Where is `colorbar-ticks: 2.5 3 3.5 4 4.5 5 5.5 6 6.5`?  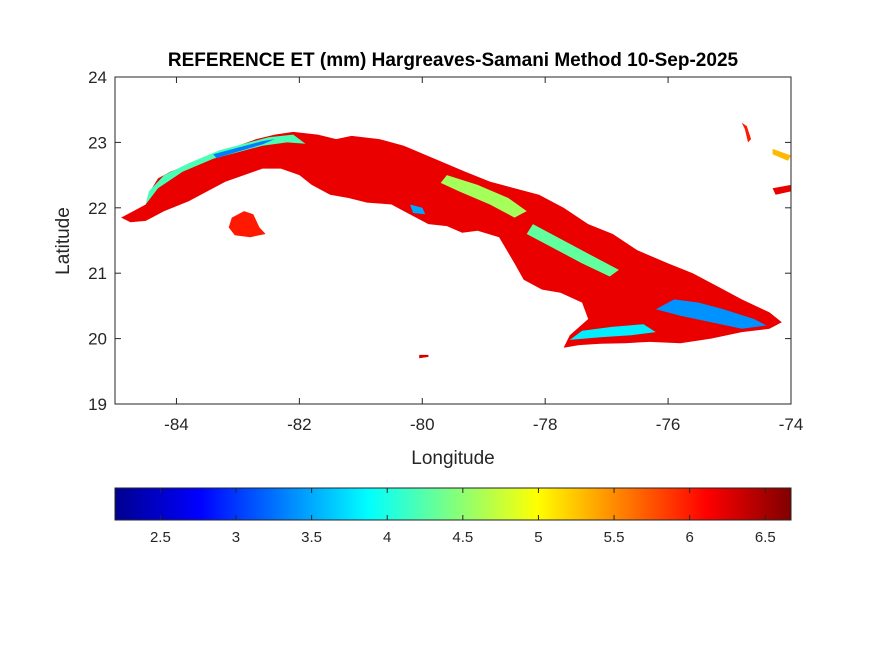 colorbar-ticks: 2.5 3 3.5 4 4.5 5 5.5 6 6.5 is located at coordinates (463, 517).